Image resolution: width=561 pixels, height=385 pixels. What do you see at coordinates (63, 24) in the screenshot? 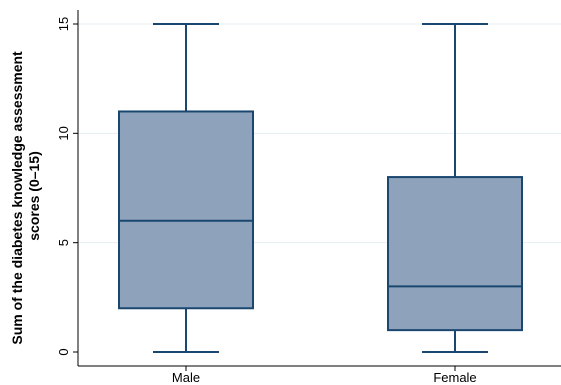
I see `y-tick-label-15: 15` at bounding box center [63, 24].